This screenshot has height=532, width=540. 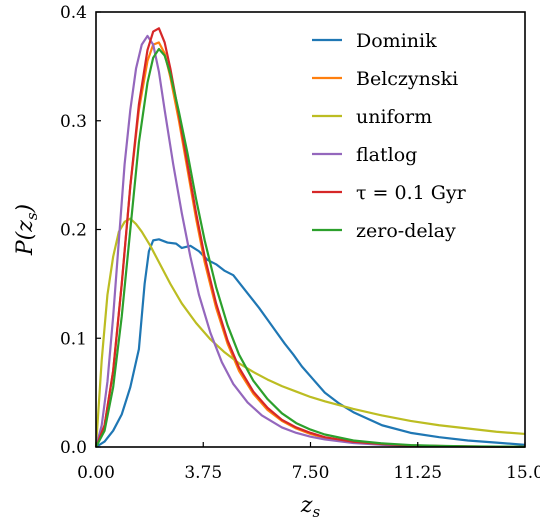 I want to click on y-axis-label-main: P(z, so click(x=25, y=238).